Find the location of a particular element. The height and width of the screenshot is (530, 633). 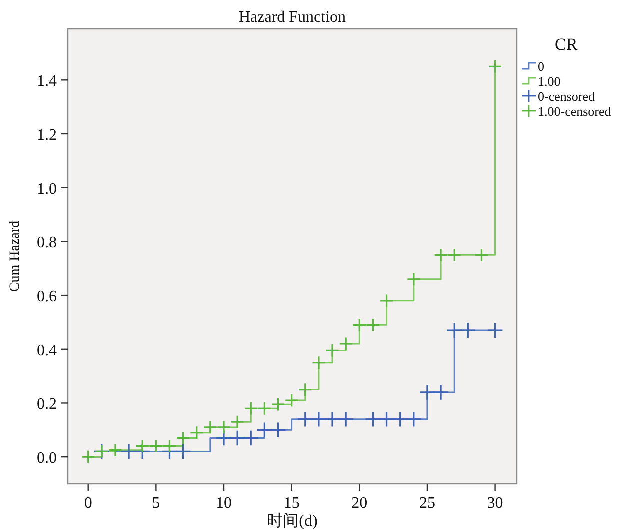

y-axis-title: Cum Hazard is located at coordinates (15, 256).